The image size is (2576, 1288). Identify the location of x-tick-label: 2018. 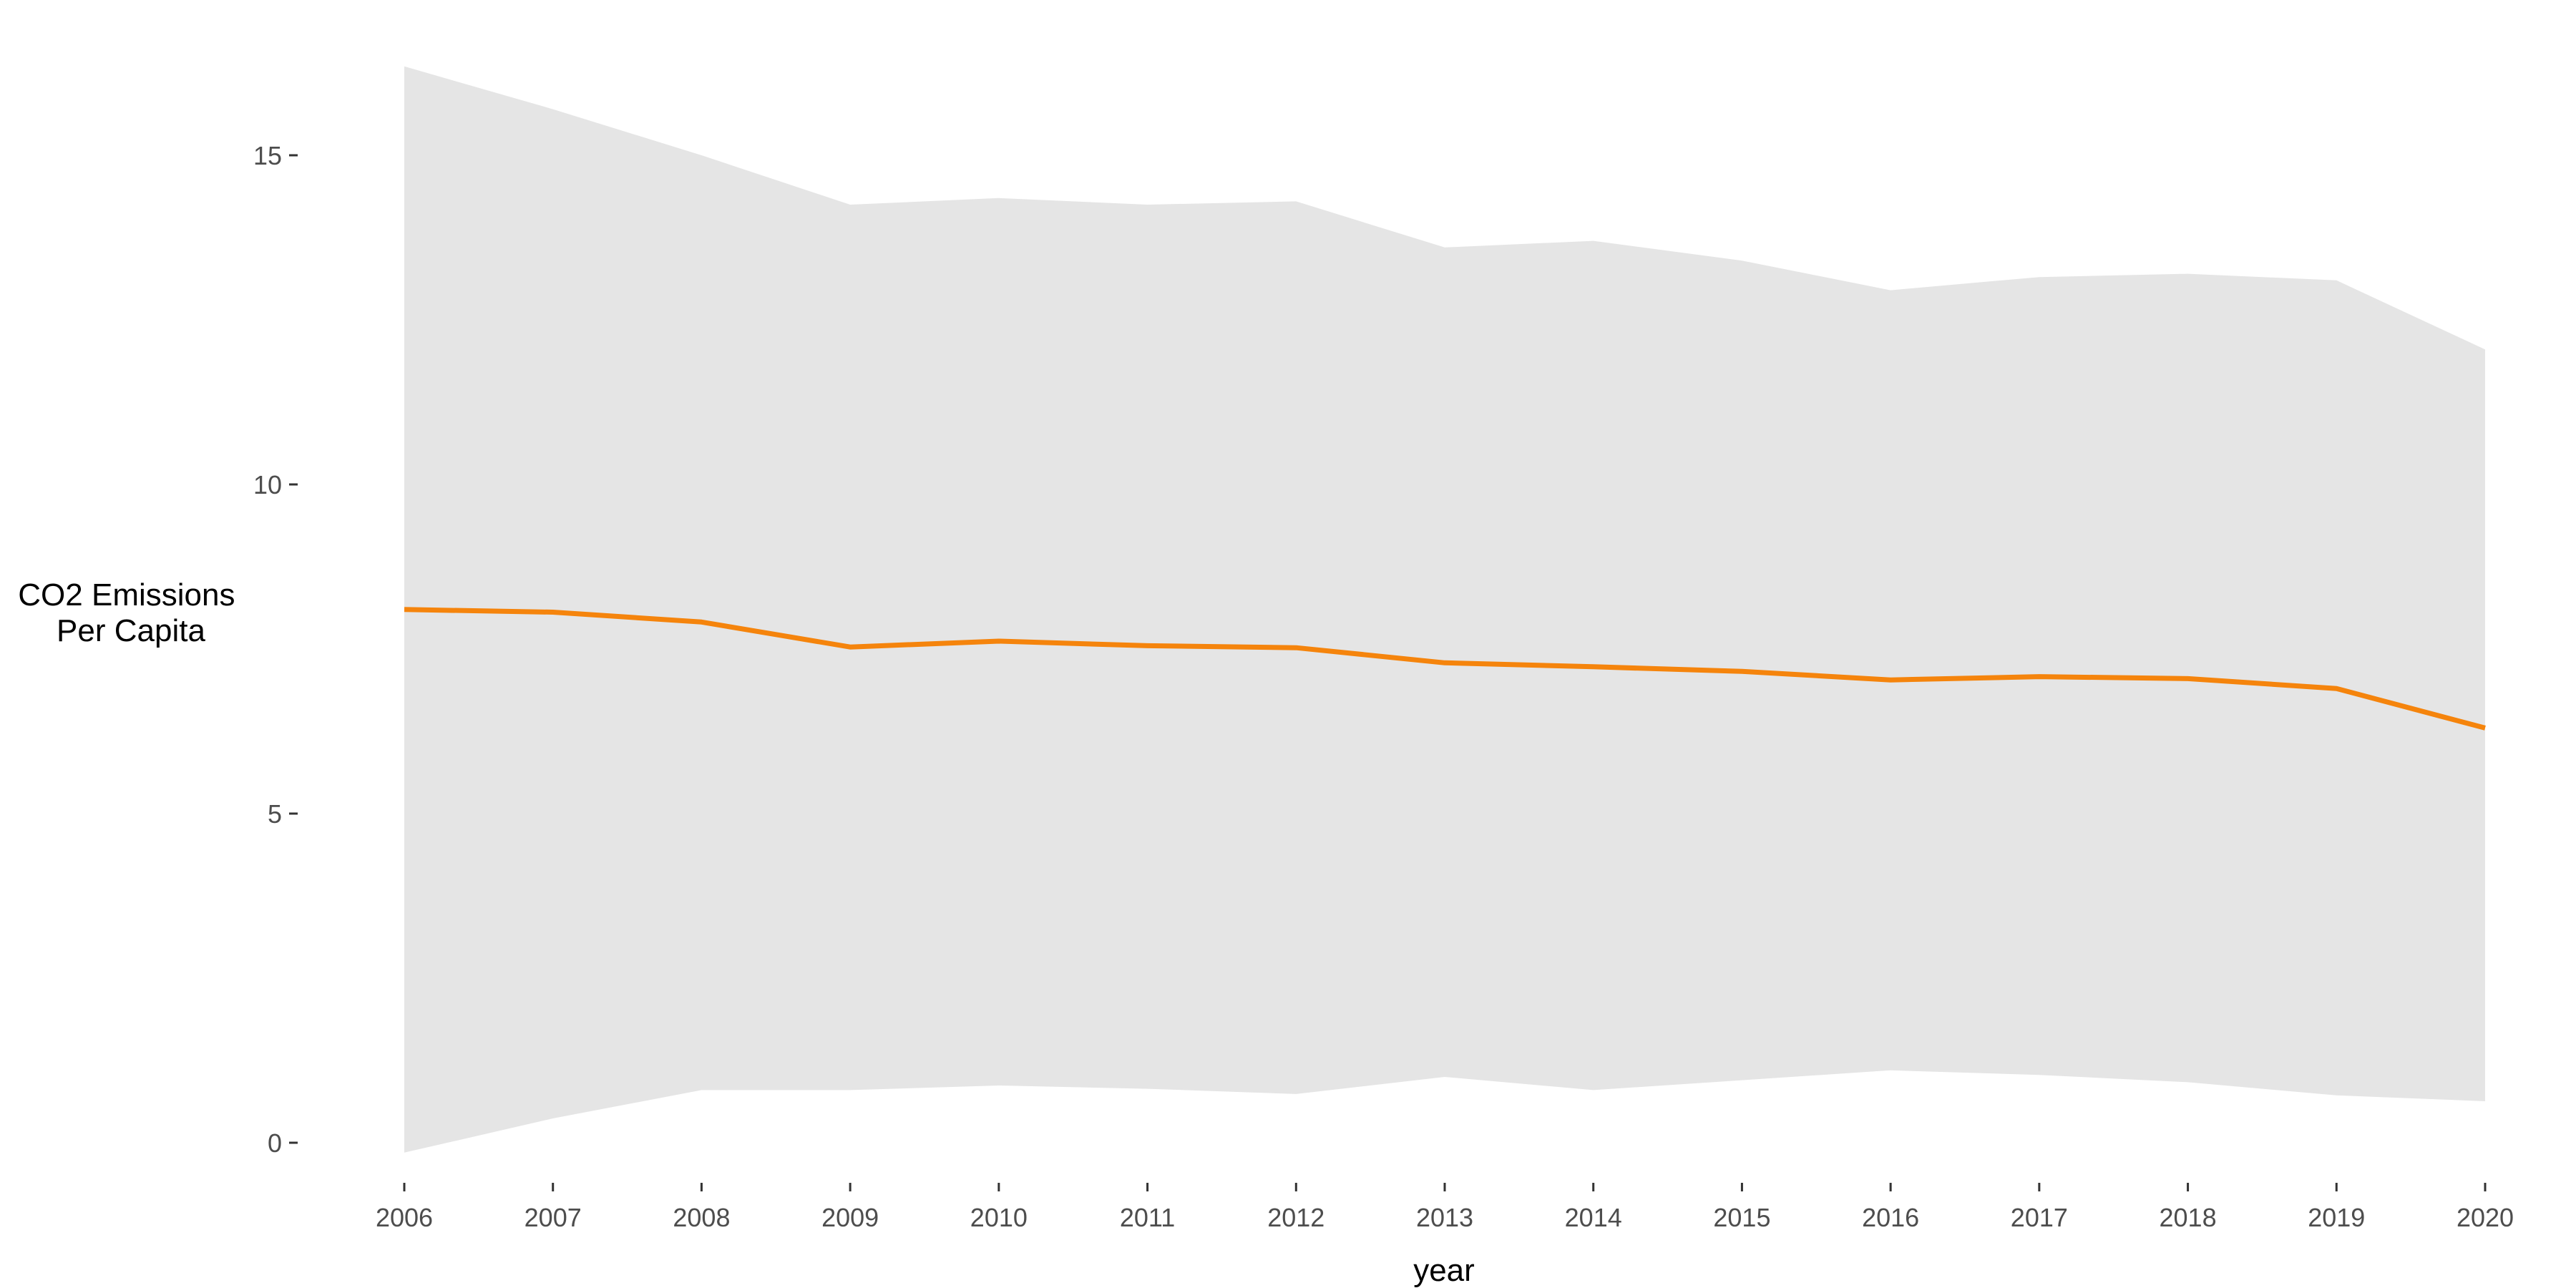
(2188, 1217).